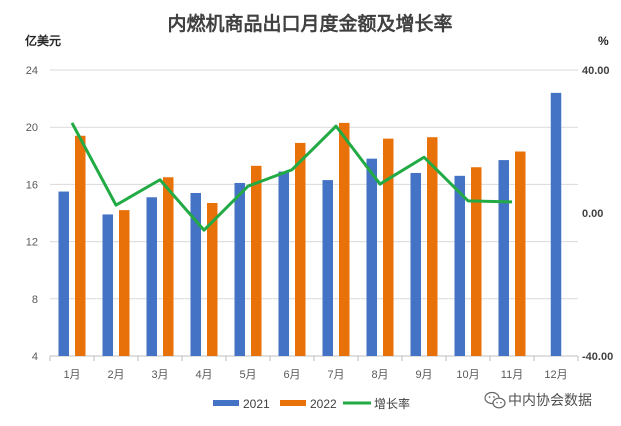 This screenshot has height=426, width=621. What do you see at coordinates (226, 403) in the screenshot?
I see `legend-swatch-2021` at bounding box center [226, 403].